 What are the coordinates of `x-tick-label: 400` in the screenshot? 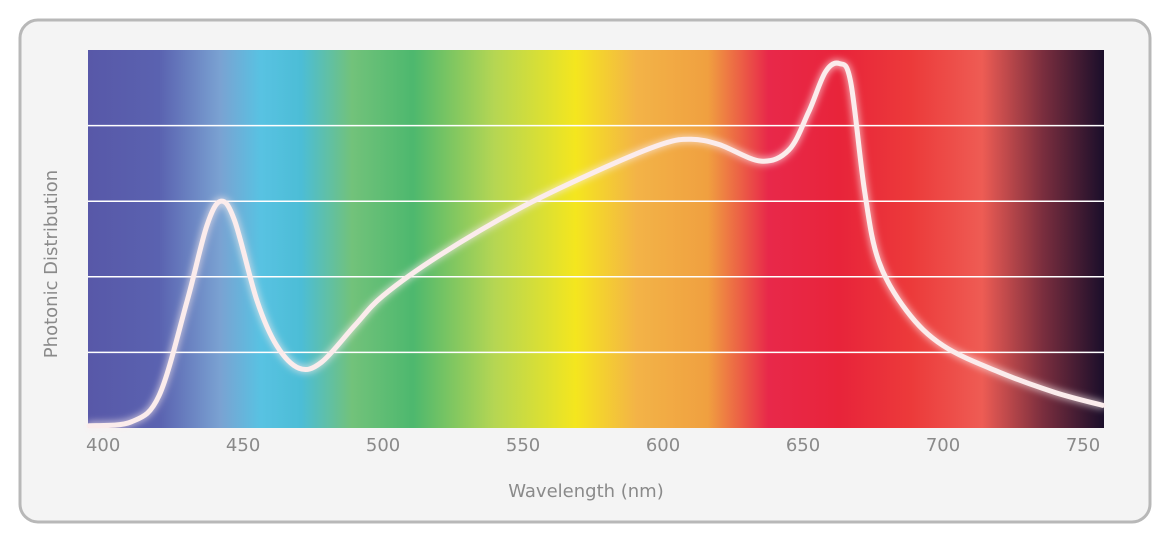 It's located at (103, 445).